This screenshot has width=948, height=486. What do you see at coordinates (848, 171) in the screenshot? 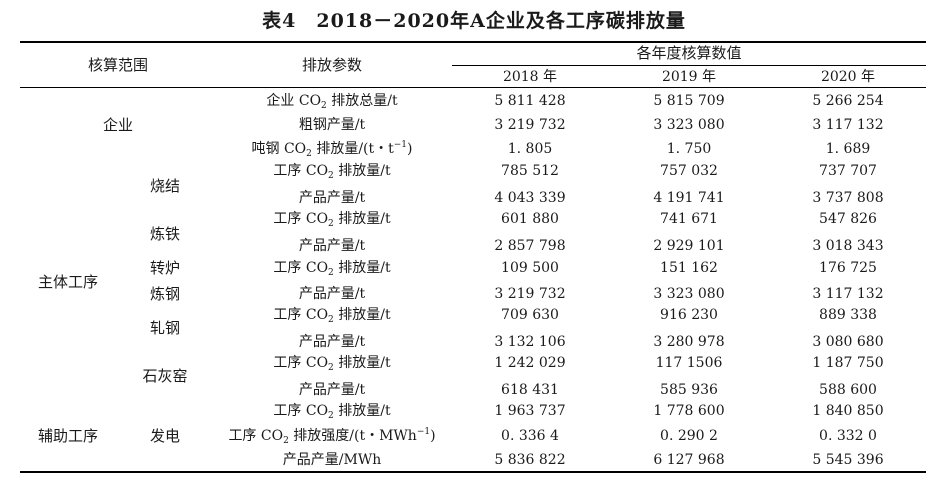
I see `value-cell: 737 707` at bounding box center [848, 171].